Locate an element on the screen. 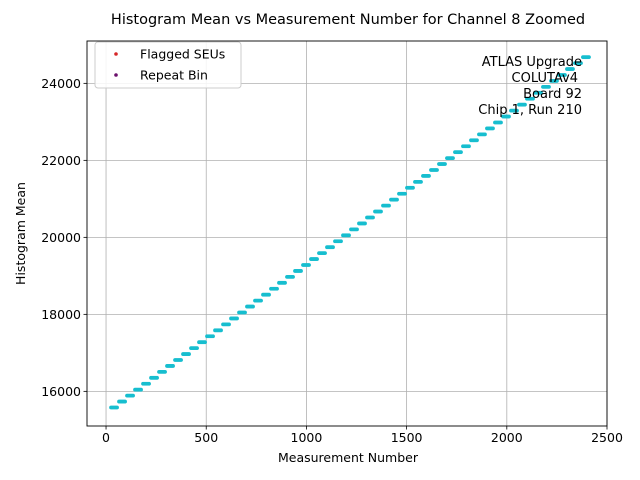 The height and width of the screenshot is (480, 640). annotation-line-run: Chip 1, Run 210 is located at coordinates (530, 110).